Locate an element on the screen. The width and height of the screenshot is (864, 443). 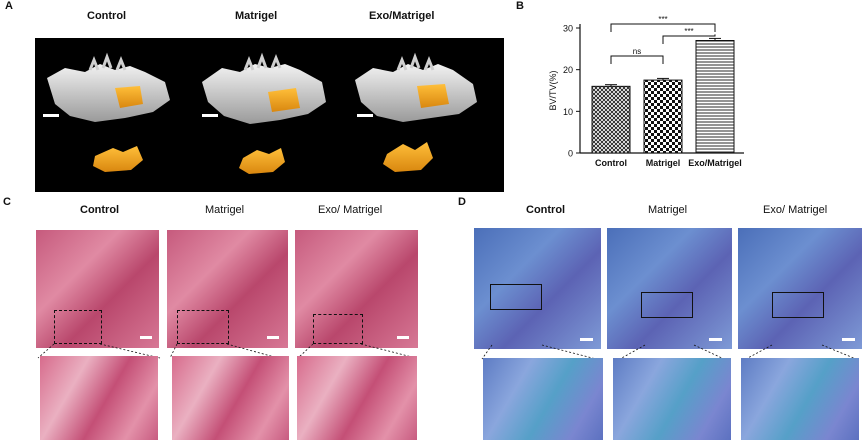
panel-a-title-exo-matrigel: Exo/Matrigel is located at coordinates (402, 16).